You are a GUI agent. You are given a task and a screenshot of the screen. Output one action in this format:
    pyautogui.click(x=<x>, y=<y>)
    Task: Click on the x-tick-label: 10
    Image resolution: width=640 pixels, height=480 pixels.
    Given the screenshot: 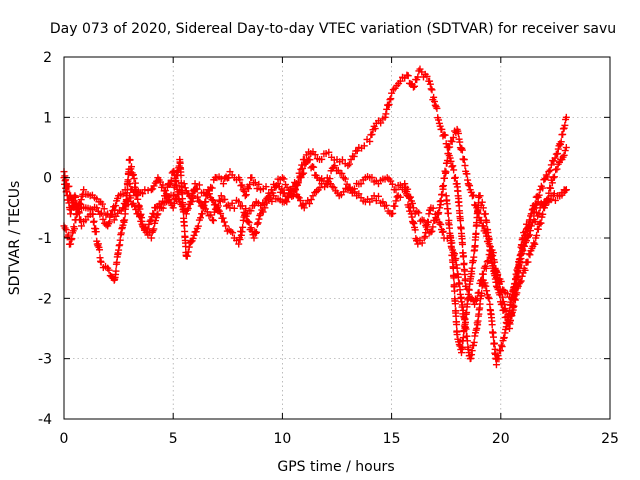 What is the action you would take?
    pyautogui.click(x=282, y=439)
    